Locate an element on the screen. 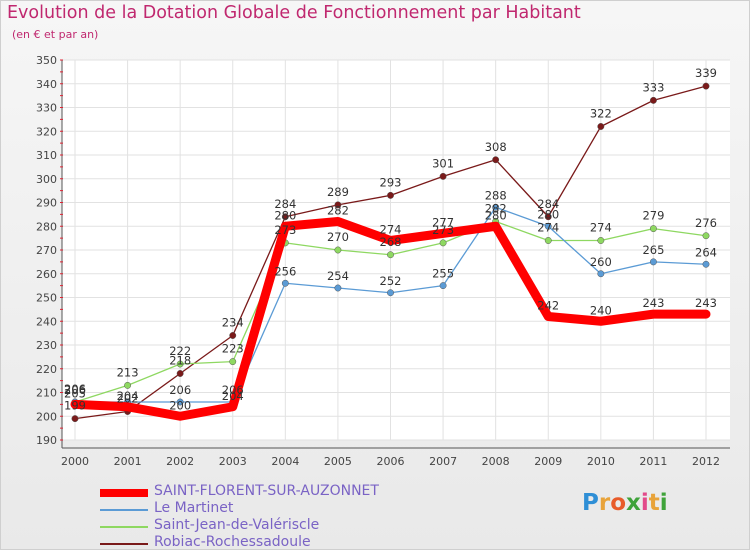 This screenshot has height=552, width=750. y-tick-label: 260 is located at coordinates (46, 274).